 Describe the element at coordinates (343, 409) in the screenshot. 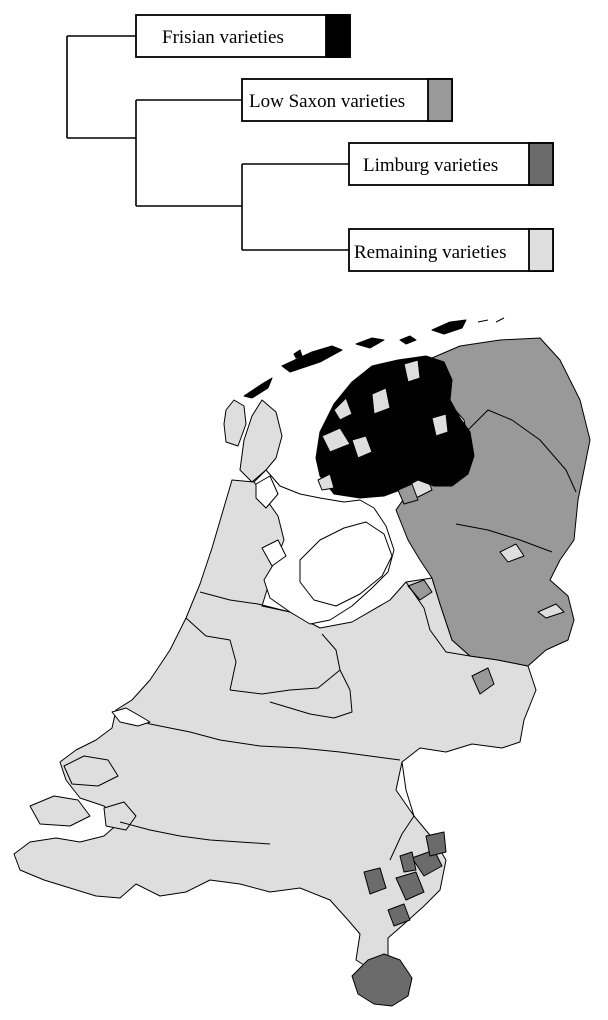

I see `region-remaining-patch-fr1` at that location.